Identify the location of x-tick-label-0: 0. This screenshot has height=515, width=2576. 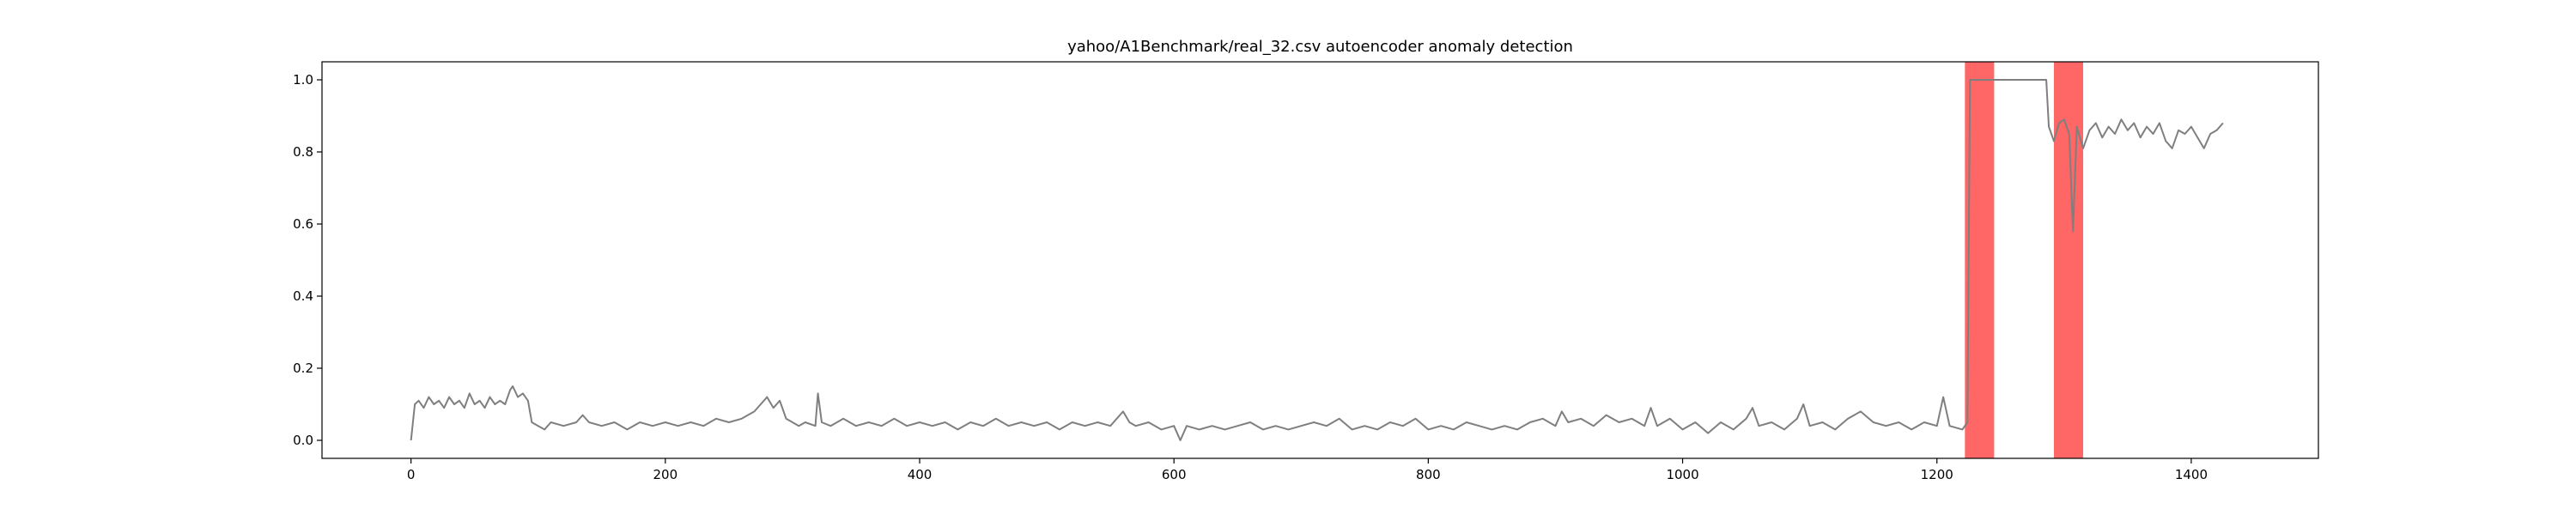
(411, 474).